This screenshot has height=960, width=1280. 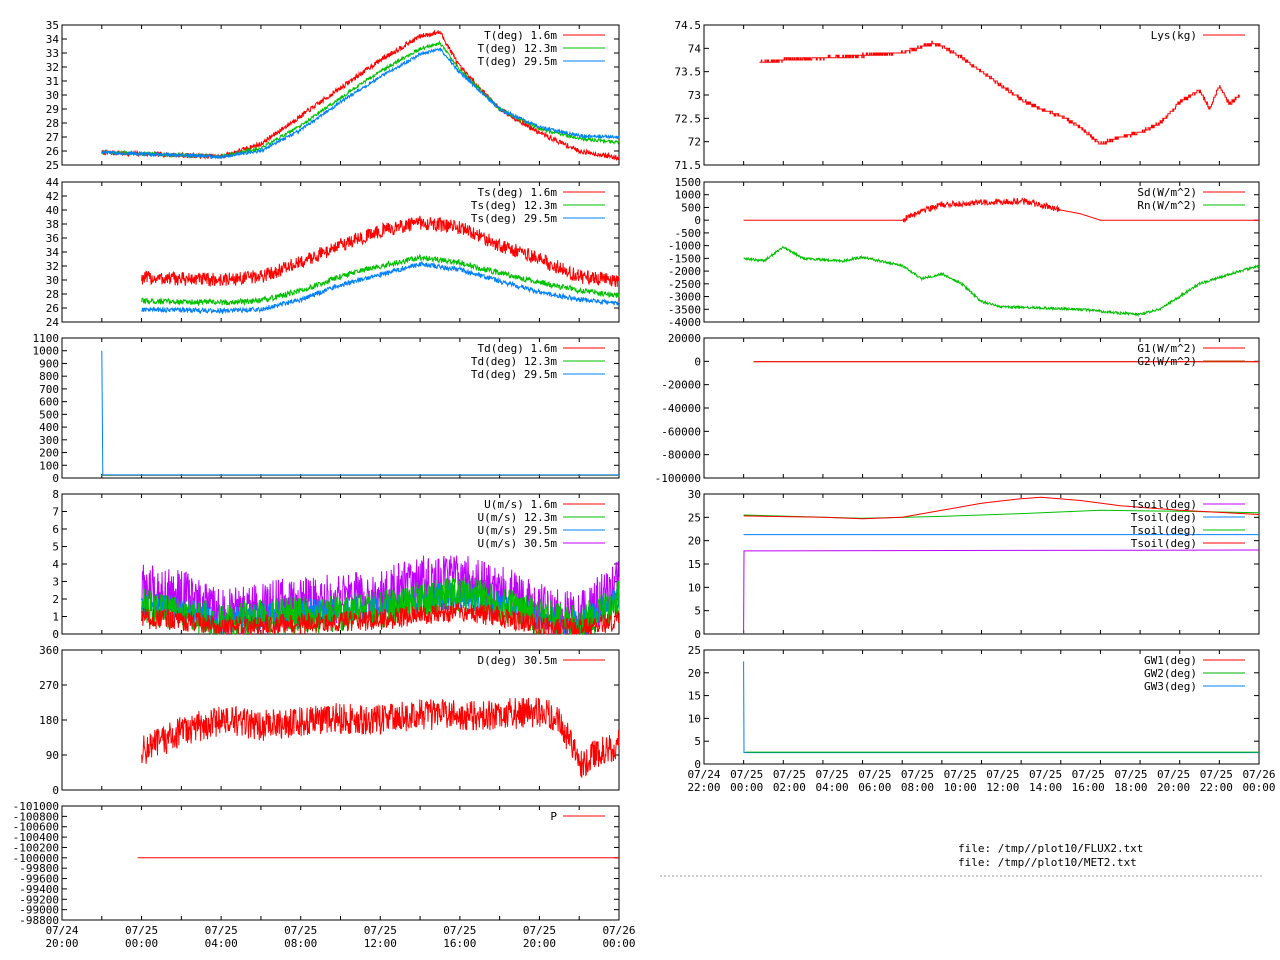 I want to click on legend-label: Rn(W/m^2), so click(x=1167, y=205).